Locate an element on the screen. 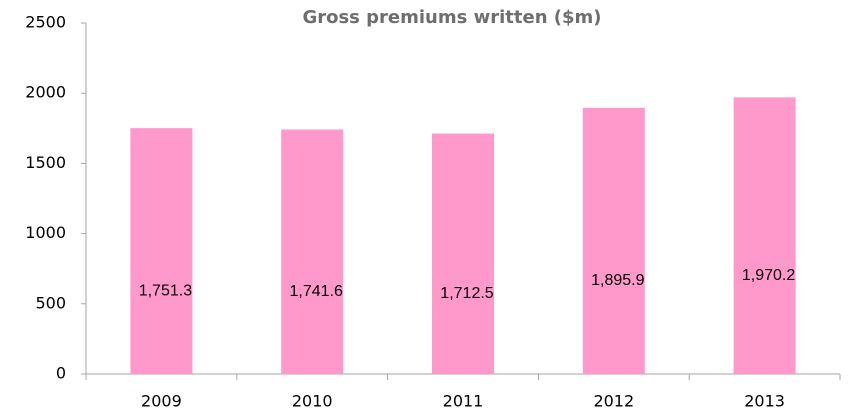 This screenshot has width=848, height=415. data-label: 1,970.2 is located at coordinates (768, 275).